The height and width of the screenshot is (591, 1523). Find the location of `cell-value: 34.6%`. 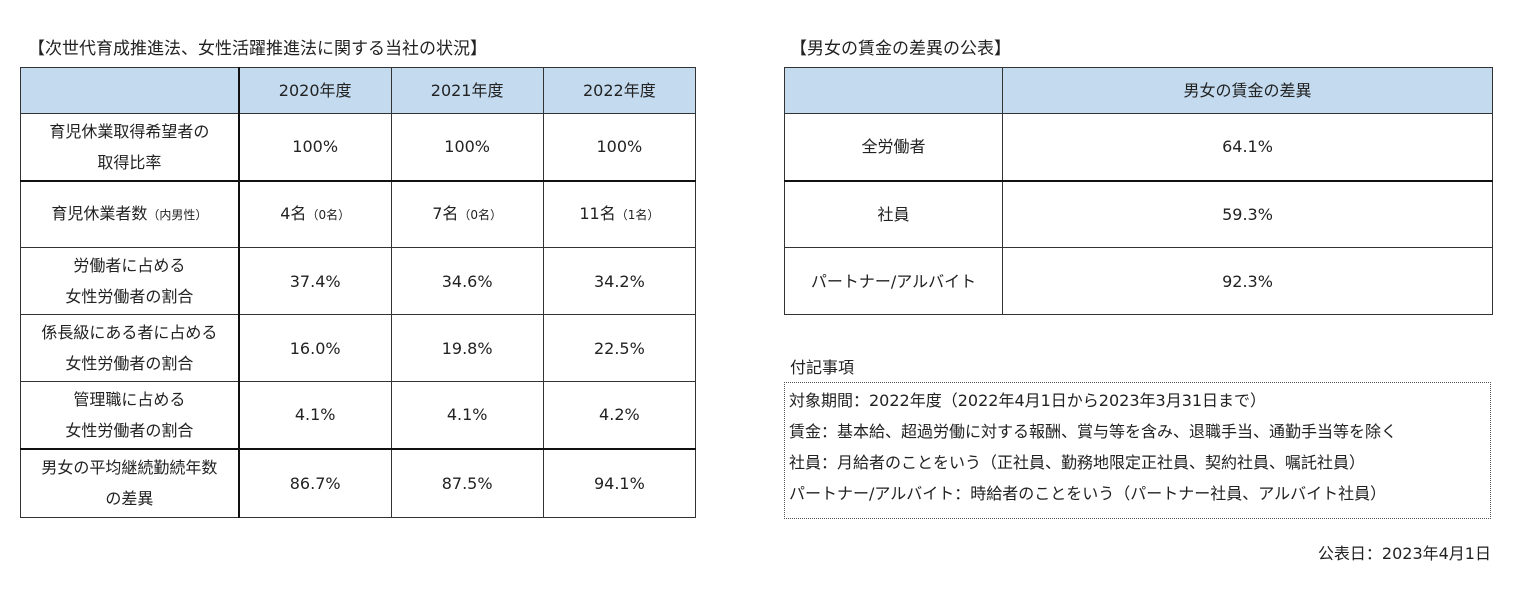

cell-value: 34.6% is located at coordinates (467, 281).